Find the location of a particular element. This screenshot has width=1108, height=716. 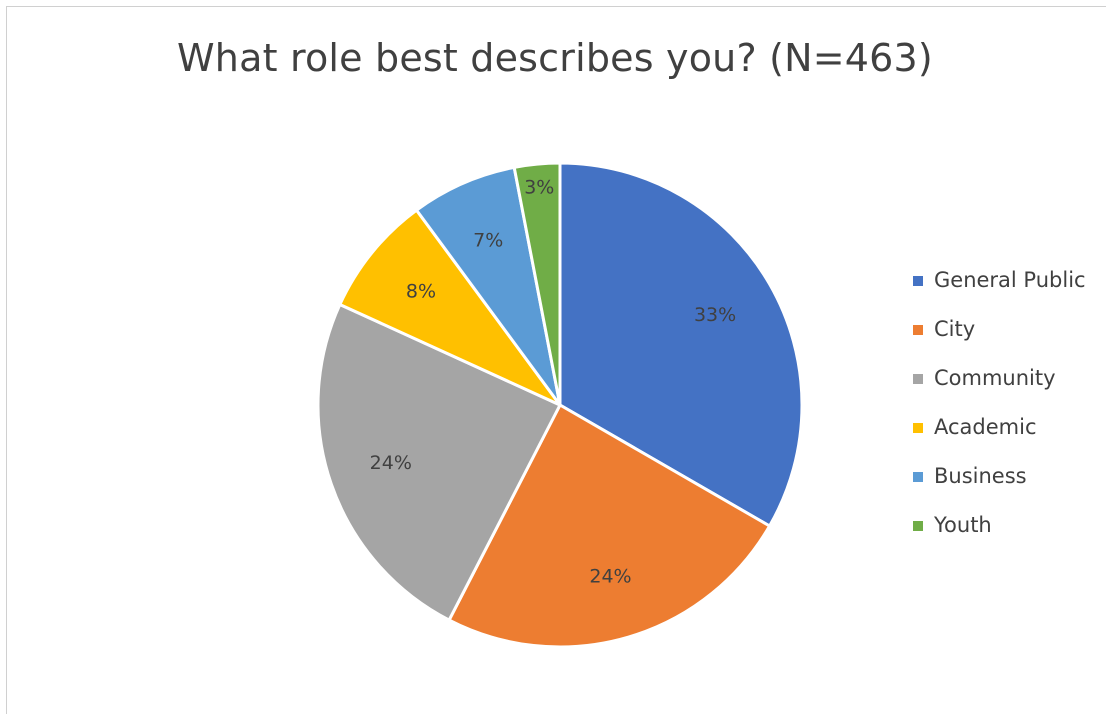

legend-label-general-public: General Public is located at coordinates (1010, 280).